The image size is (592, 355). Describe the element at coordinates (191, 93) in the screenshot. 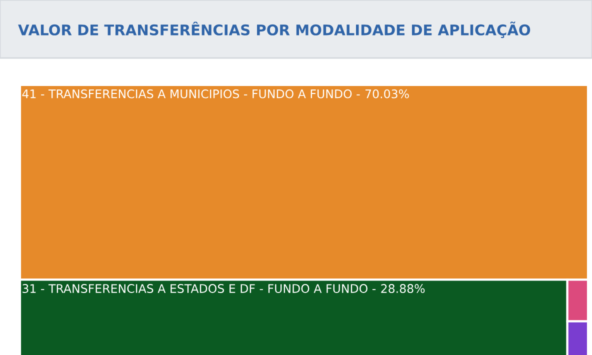

I see `category-label: 41 - TRANSFERENCIAS A MUNICIPIOS - FUNDO A FUNDO -` at that location.